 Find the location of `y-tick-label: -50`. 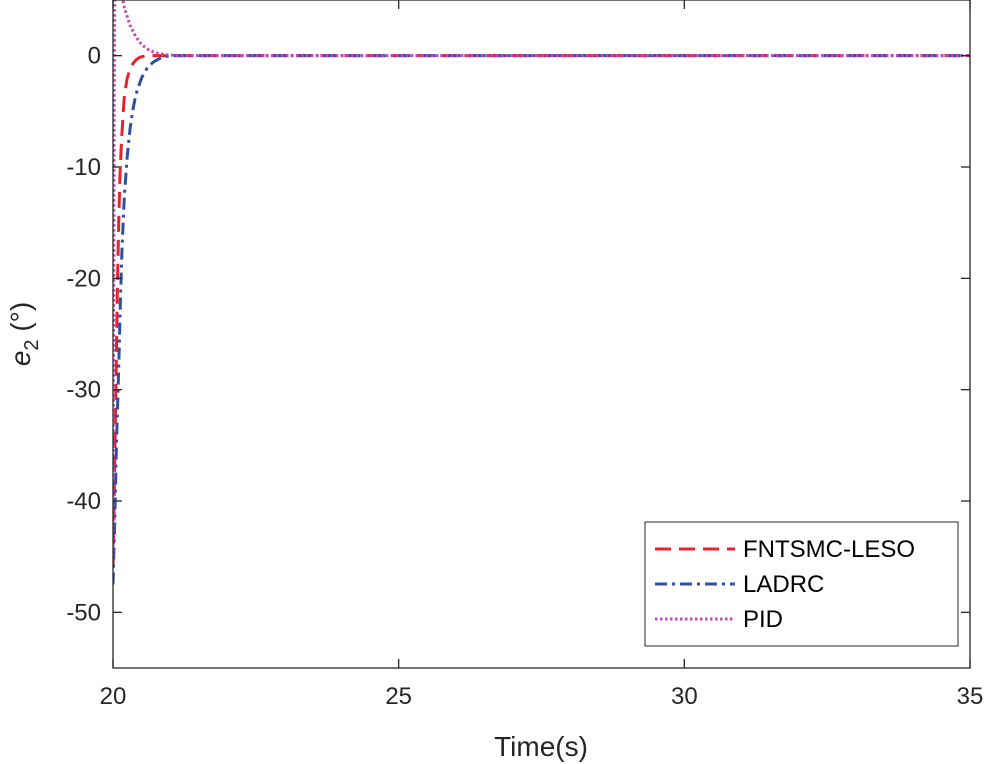

y-tick-label: -50 is located at coordinates (83, 612).